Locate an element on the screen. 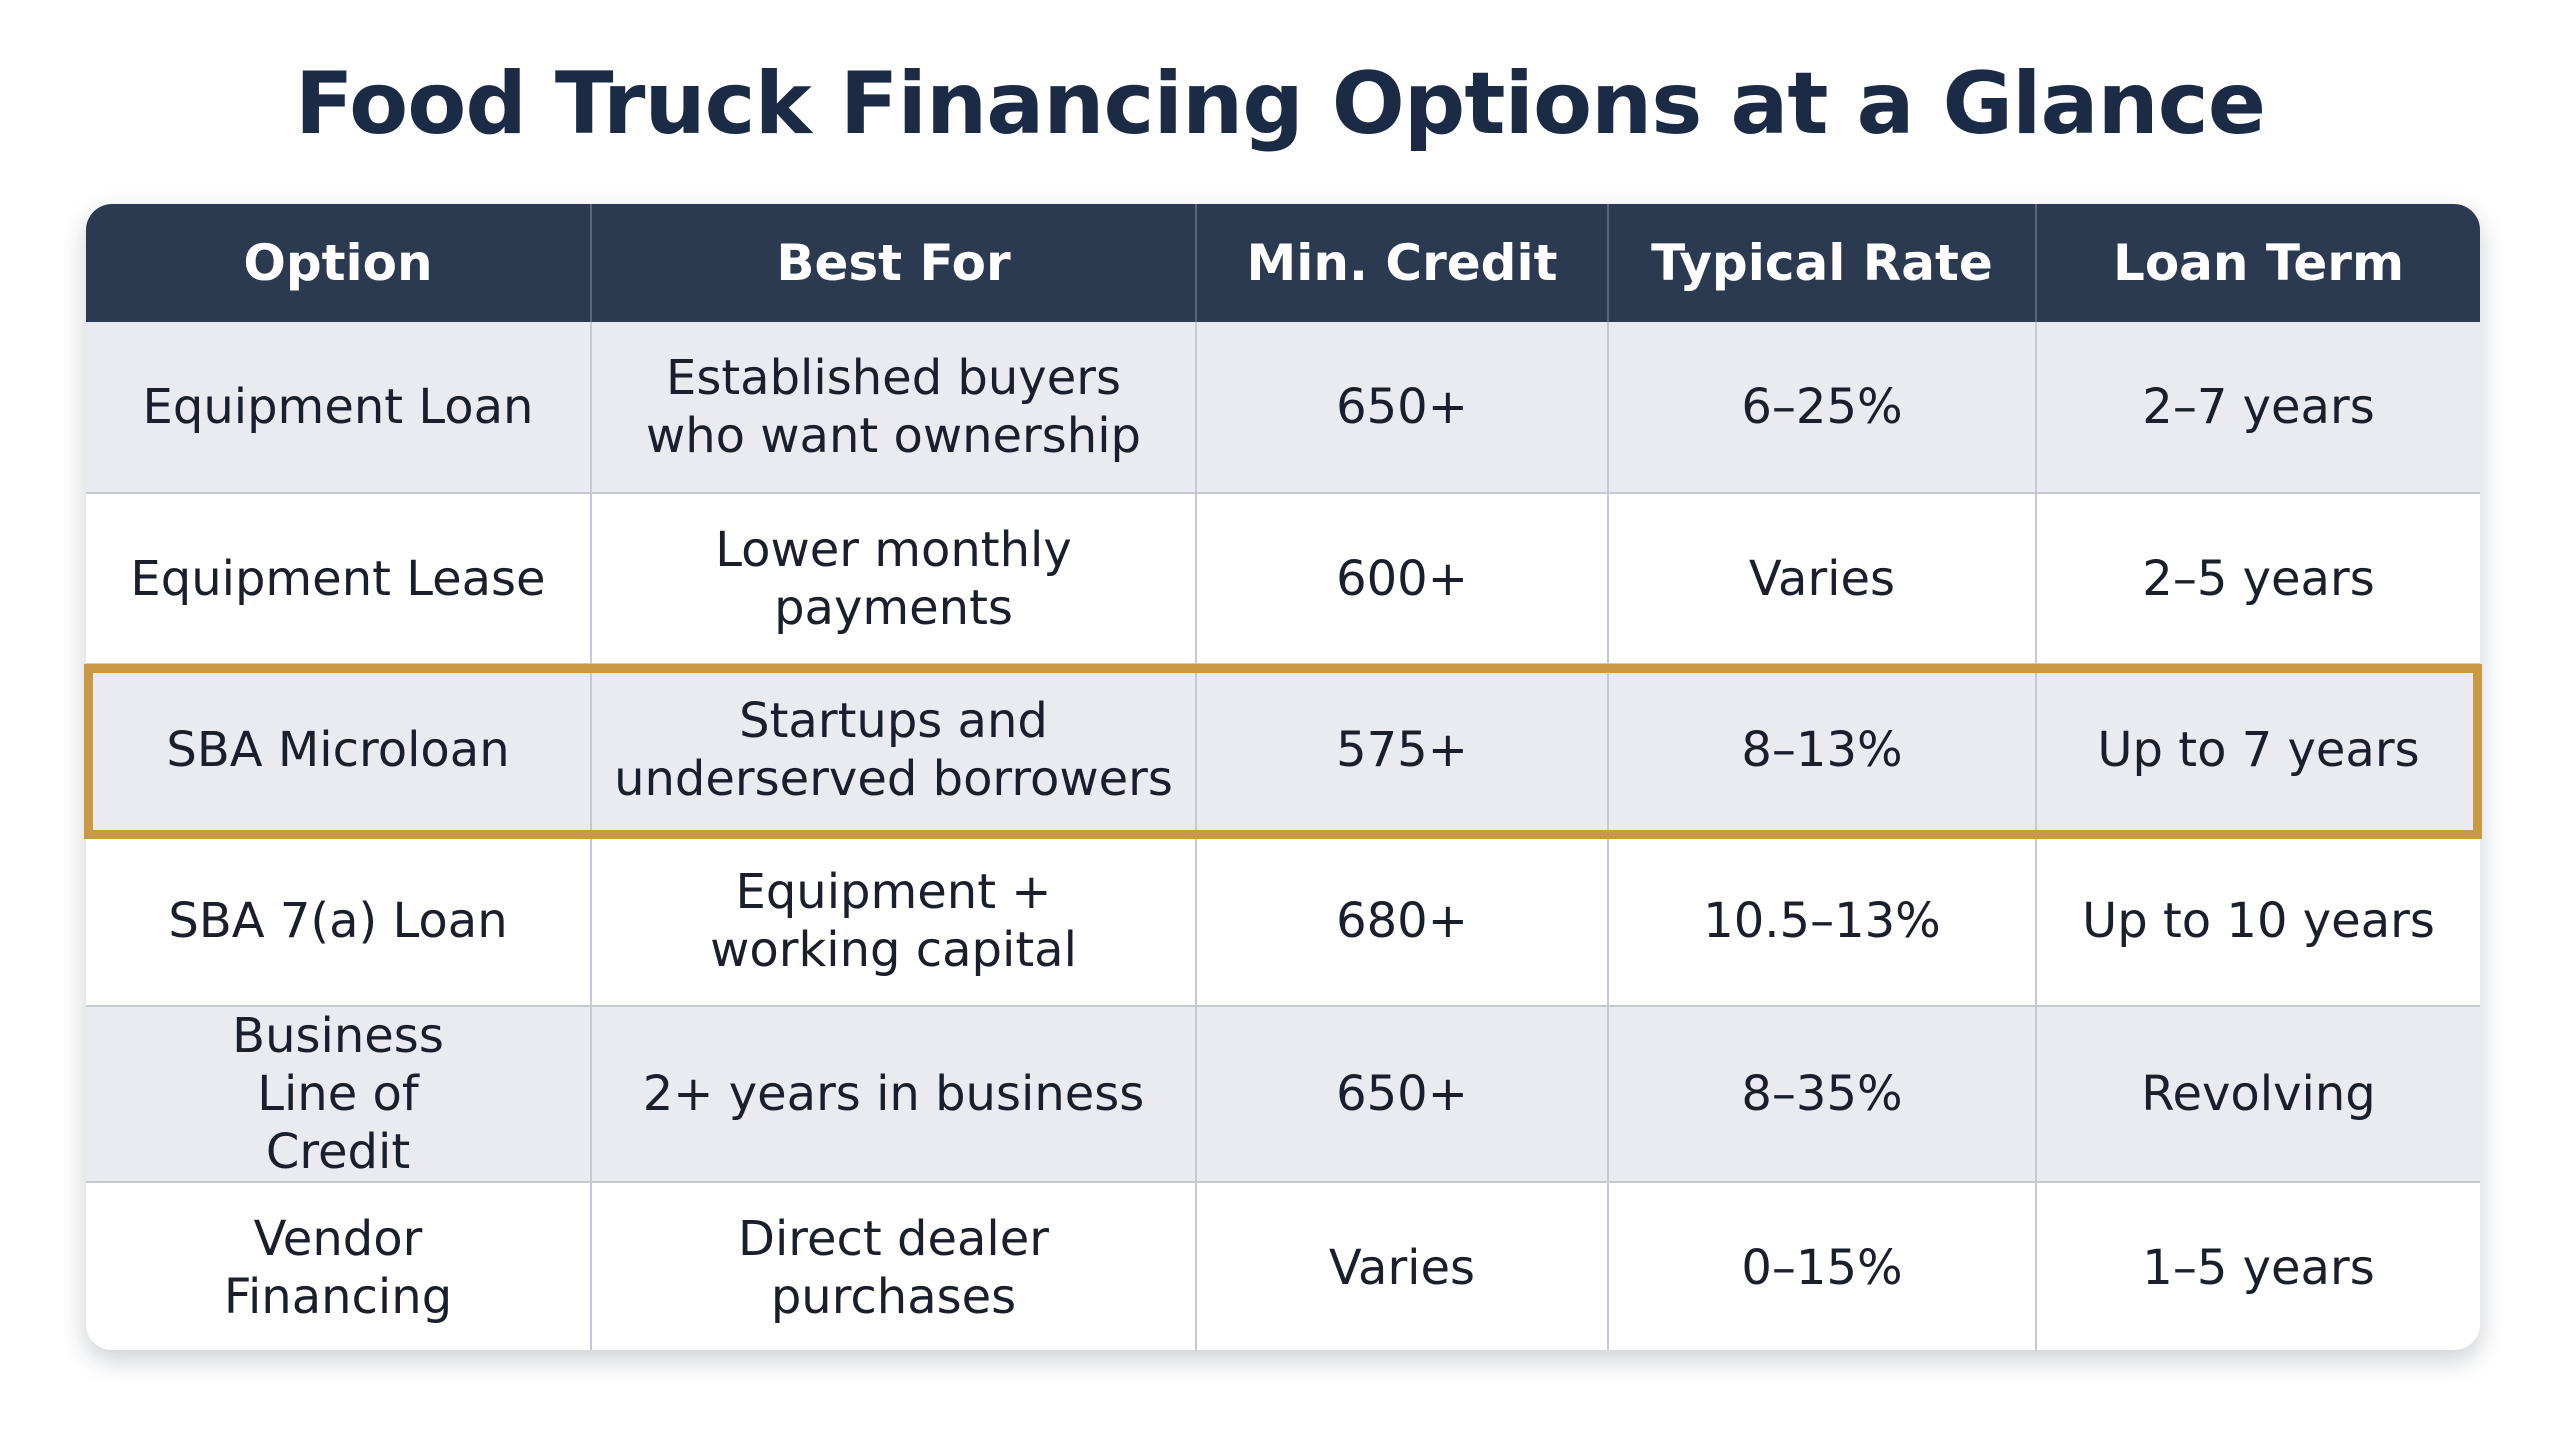 This screenshot has height=1429, width=2560. cell-best-for: 2+ years in business is located at coordinates (893, 1093).